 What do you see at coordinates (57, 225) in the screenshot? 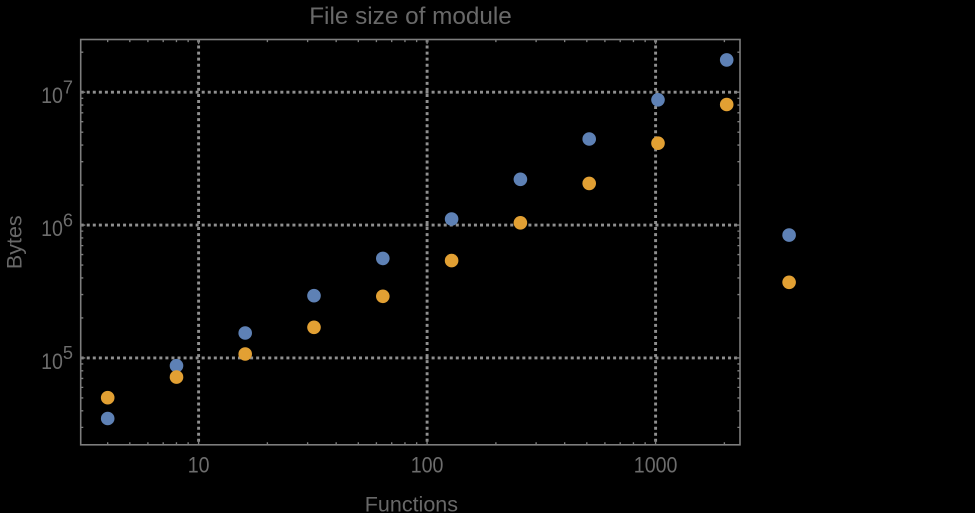
I see `y-tick-label: 10⁶` at bounding box center [57, 225].